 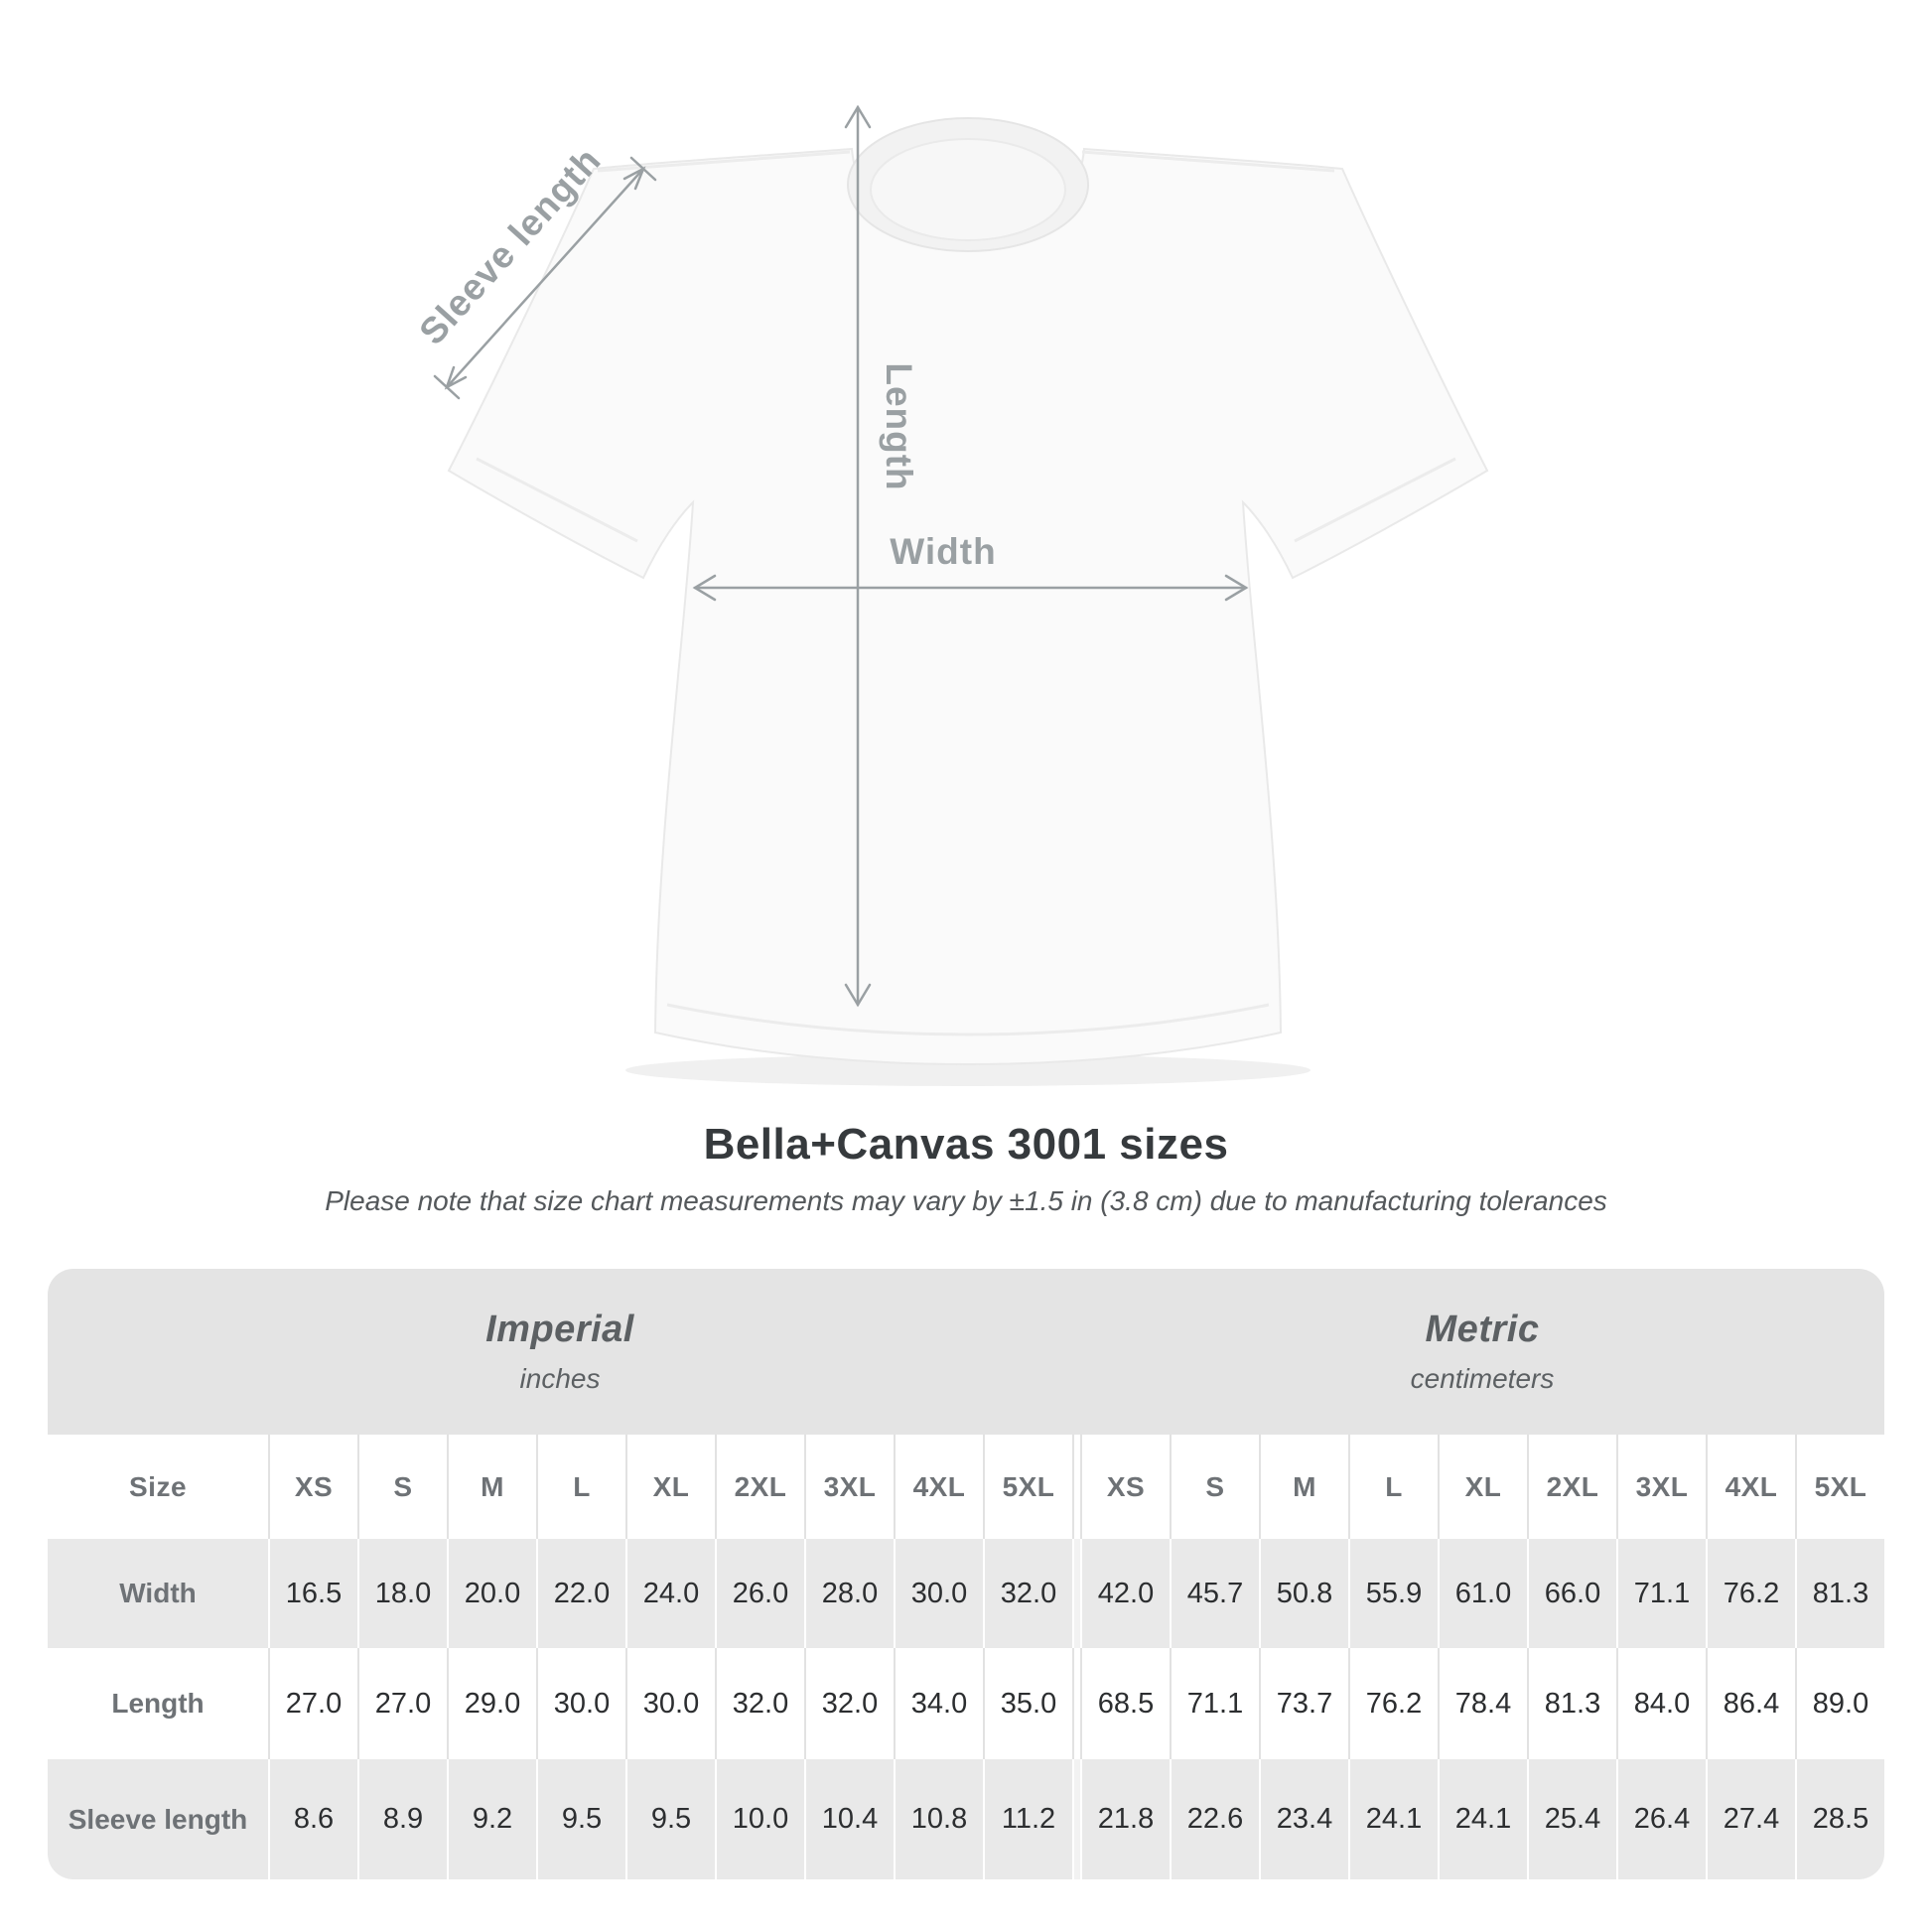 What do you see at coordinates (1027, 1819) in the screenshot?
I see `size-value-cell: 11.2` at bounding box center [1027, 1819].